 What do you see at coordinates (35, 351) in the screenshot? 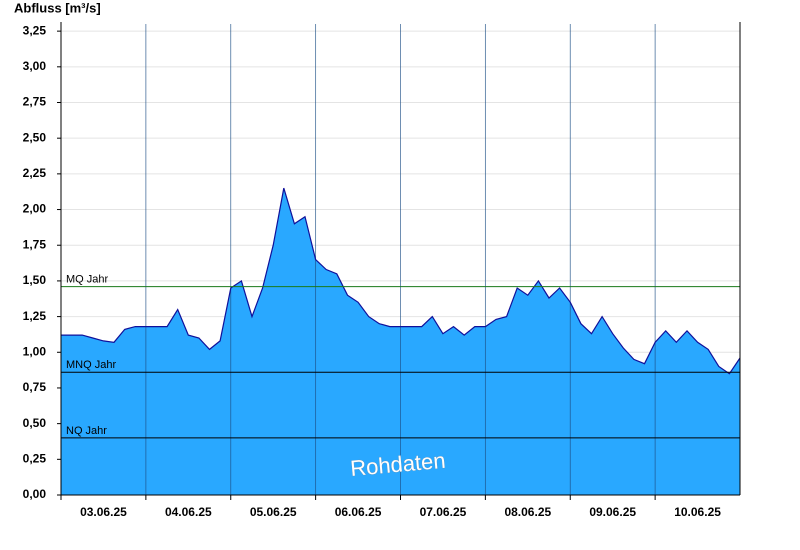
I see `y-tick-label: 1,00` at bounding box center [35, 351].